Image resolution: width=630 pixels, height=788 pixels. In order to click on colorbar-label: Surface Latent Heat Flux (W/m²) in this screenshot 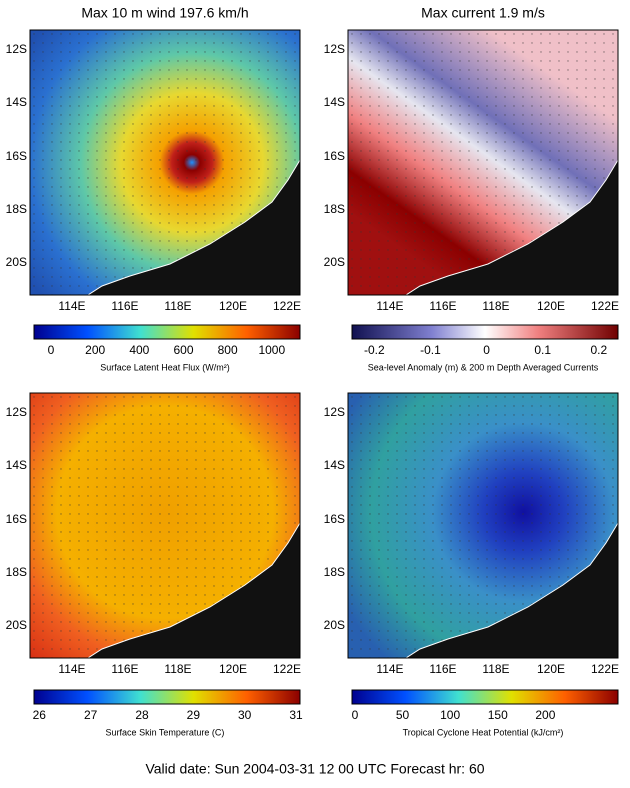, I will do `click(165, 367)`.